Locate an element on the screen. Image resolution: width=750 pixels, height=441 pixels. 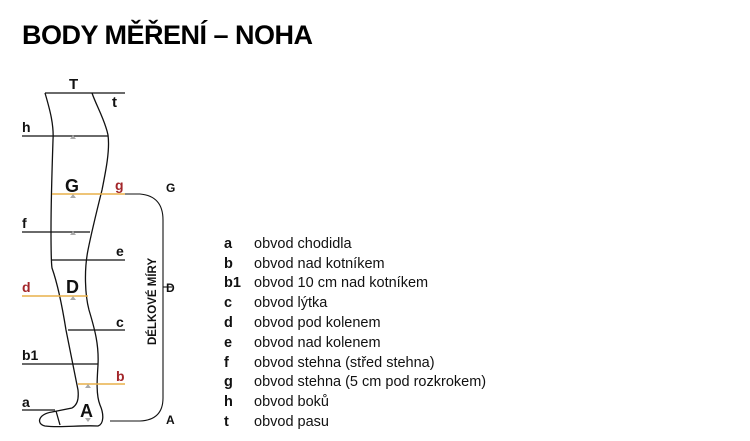
bracket-label-D: D is located at coordinates (170, 288).